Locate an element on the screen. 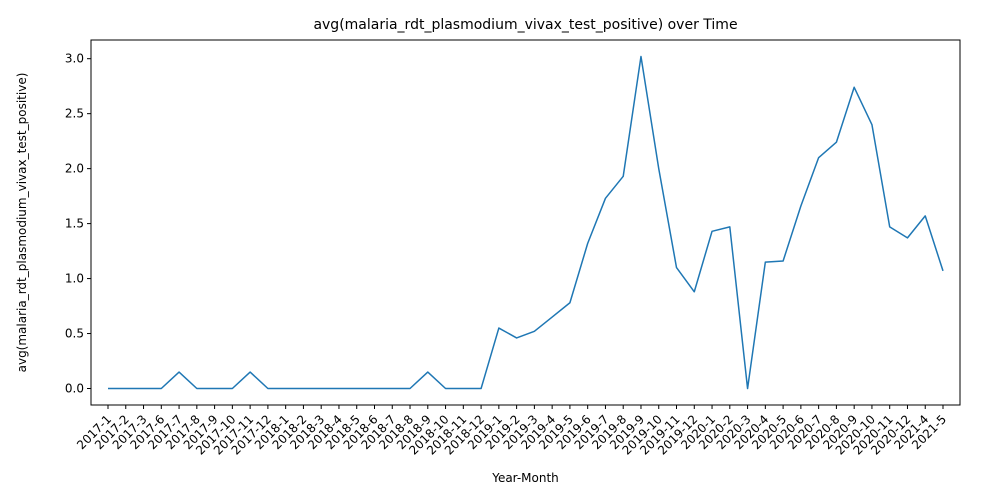 The width and height of the screenshot is (1000, 500). y-tick-label: 2.0 is located at coordinates (74, 169).